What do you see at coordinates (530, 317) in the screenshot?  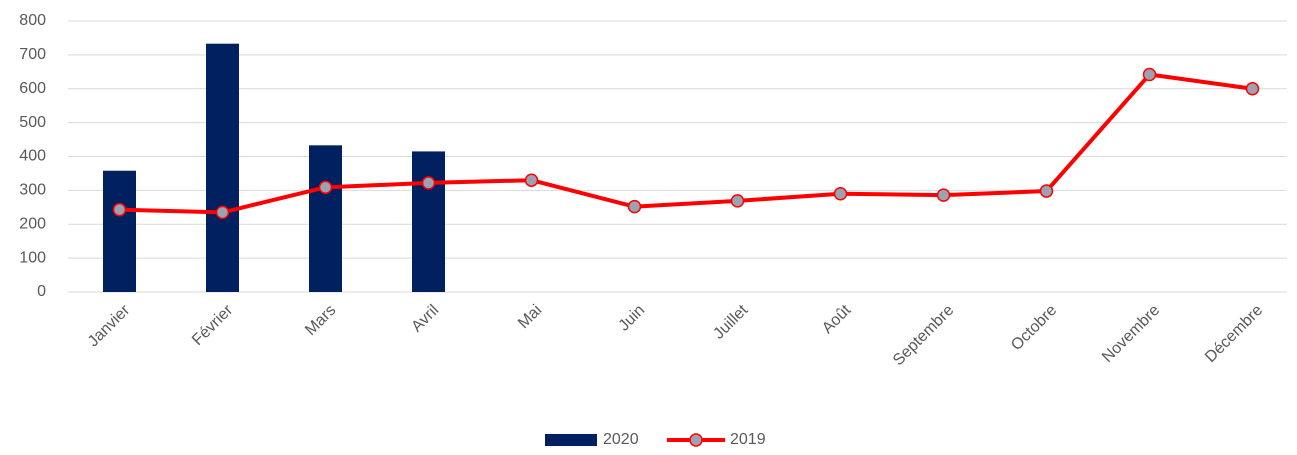 I see `x-tick-label: Mai` at bounding box center [530, 317].